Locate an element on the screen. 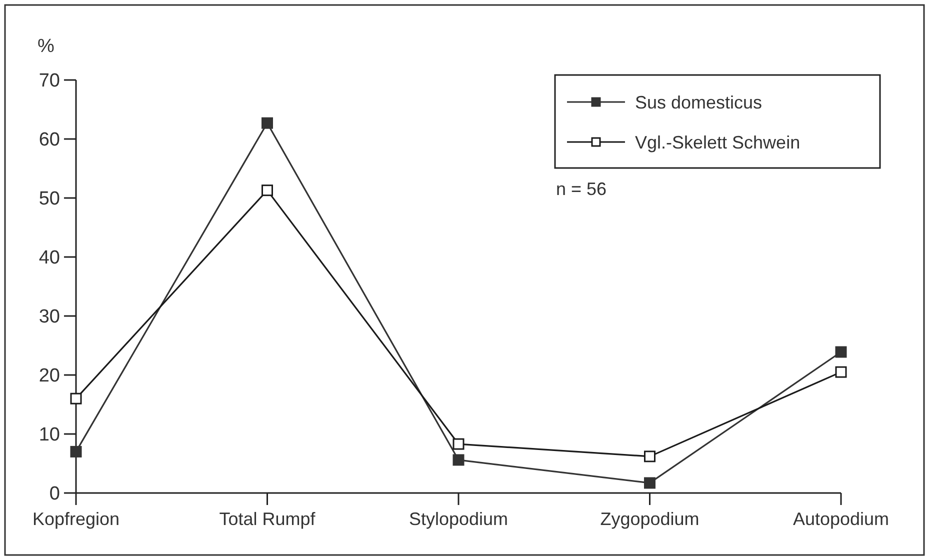  legend-label: Sus domesticus is located at coordinates (698, 102).